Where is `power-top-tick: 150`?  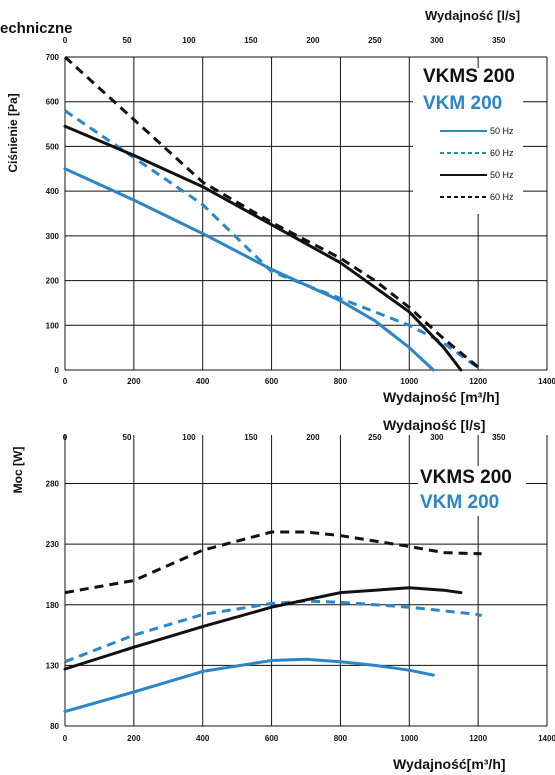 power-top-tick: 150 is located at coordinates (251, 437).